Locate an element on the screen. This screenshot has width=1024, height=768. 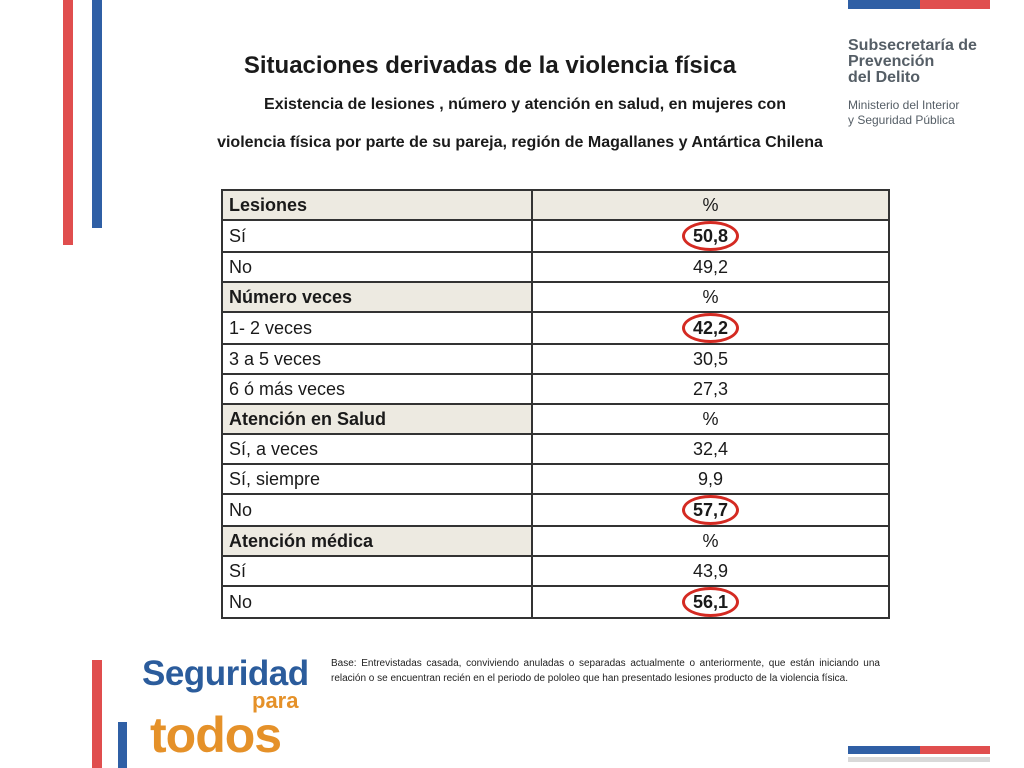
row-value-cell: 32,4 is located at coordinates (710, 449).